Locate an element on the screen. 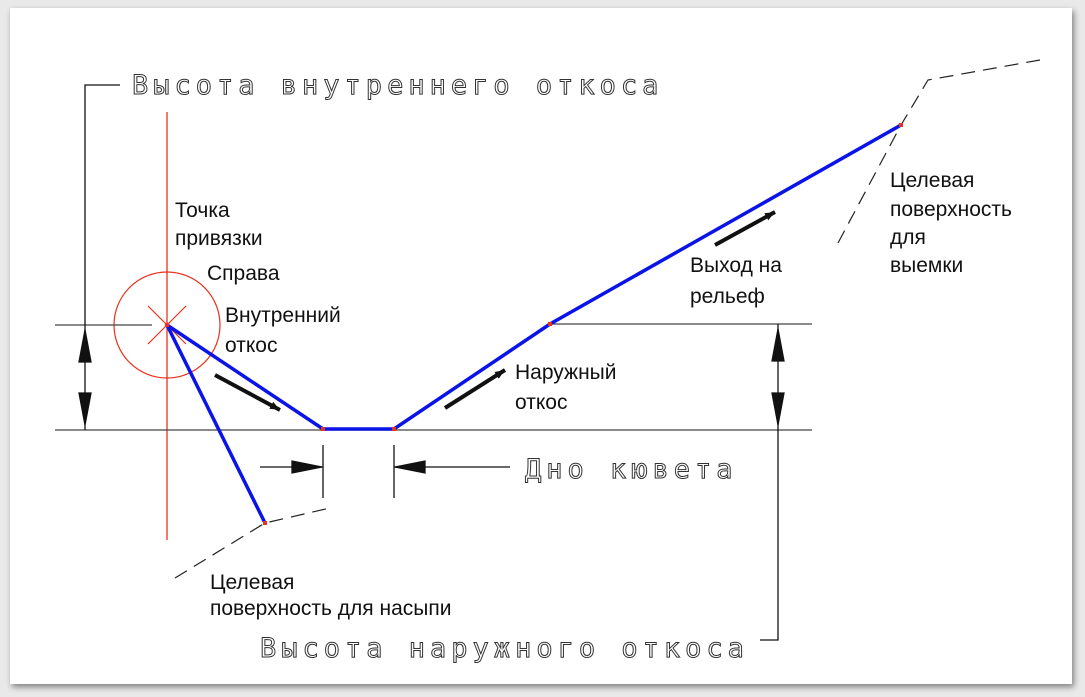 Image resolution: width=1085 pixels, height=697 pixels. inner-slope-label-2: откос is located at coordinates (251, 345).